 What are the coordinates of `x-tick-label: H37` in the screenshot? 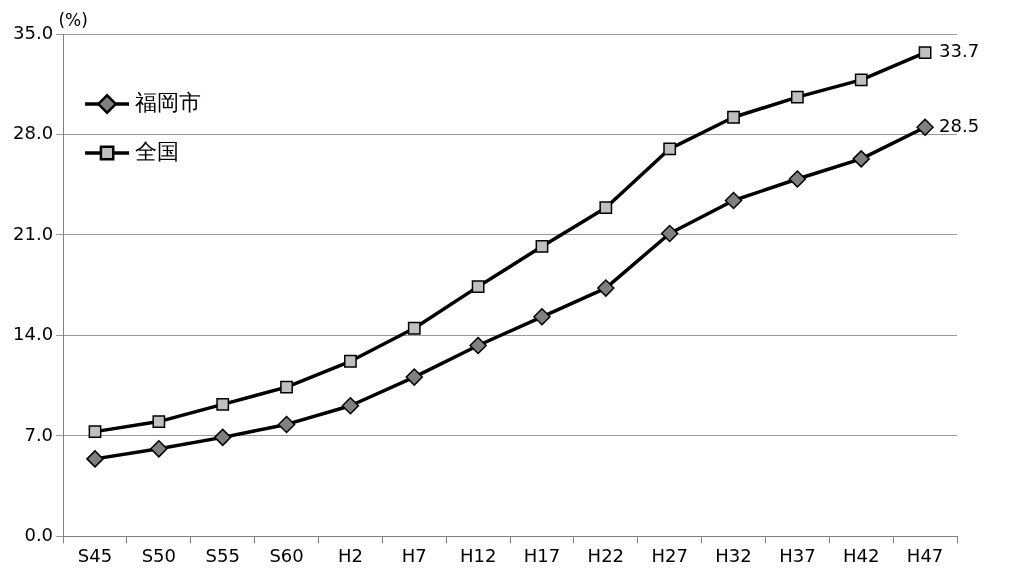 It's located at (797, 555).